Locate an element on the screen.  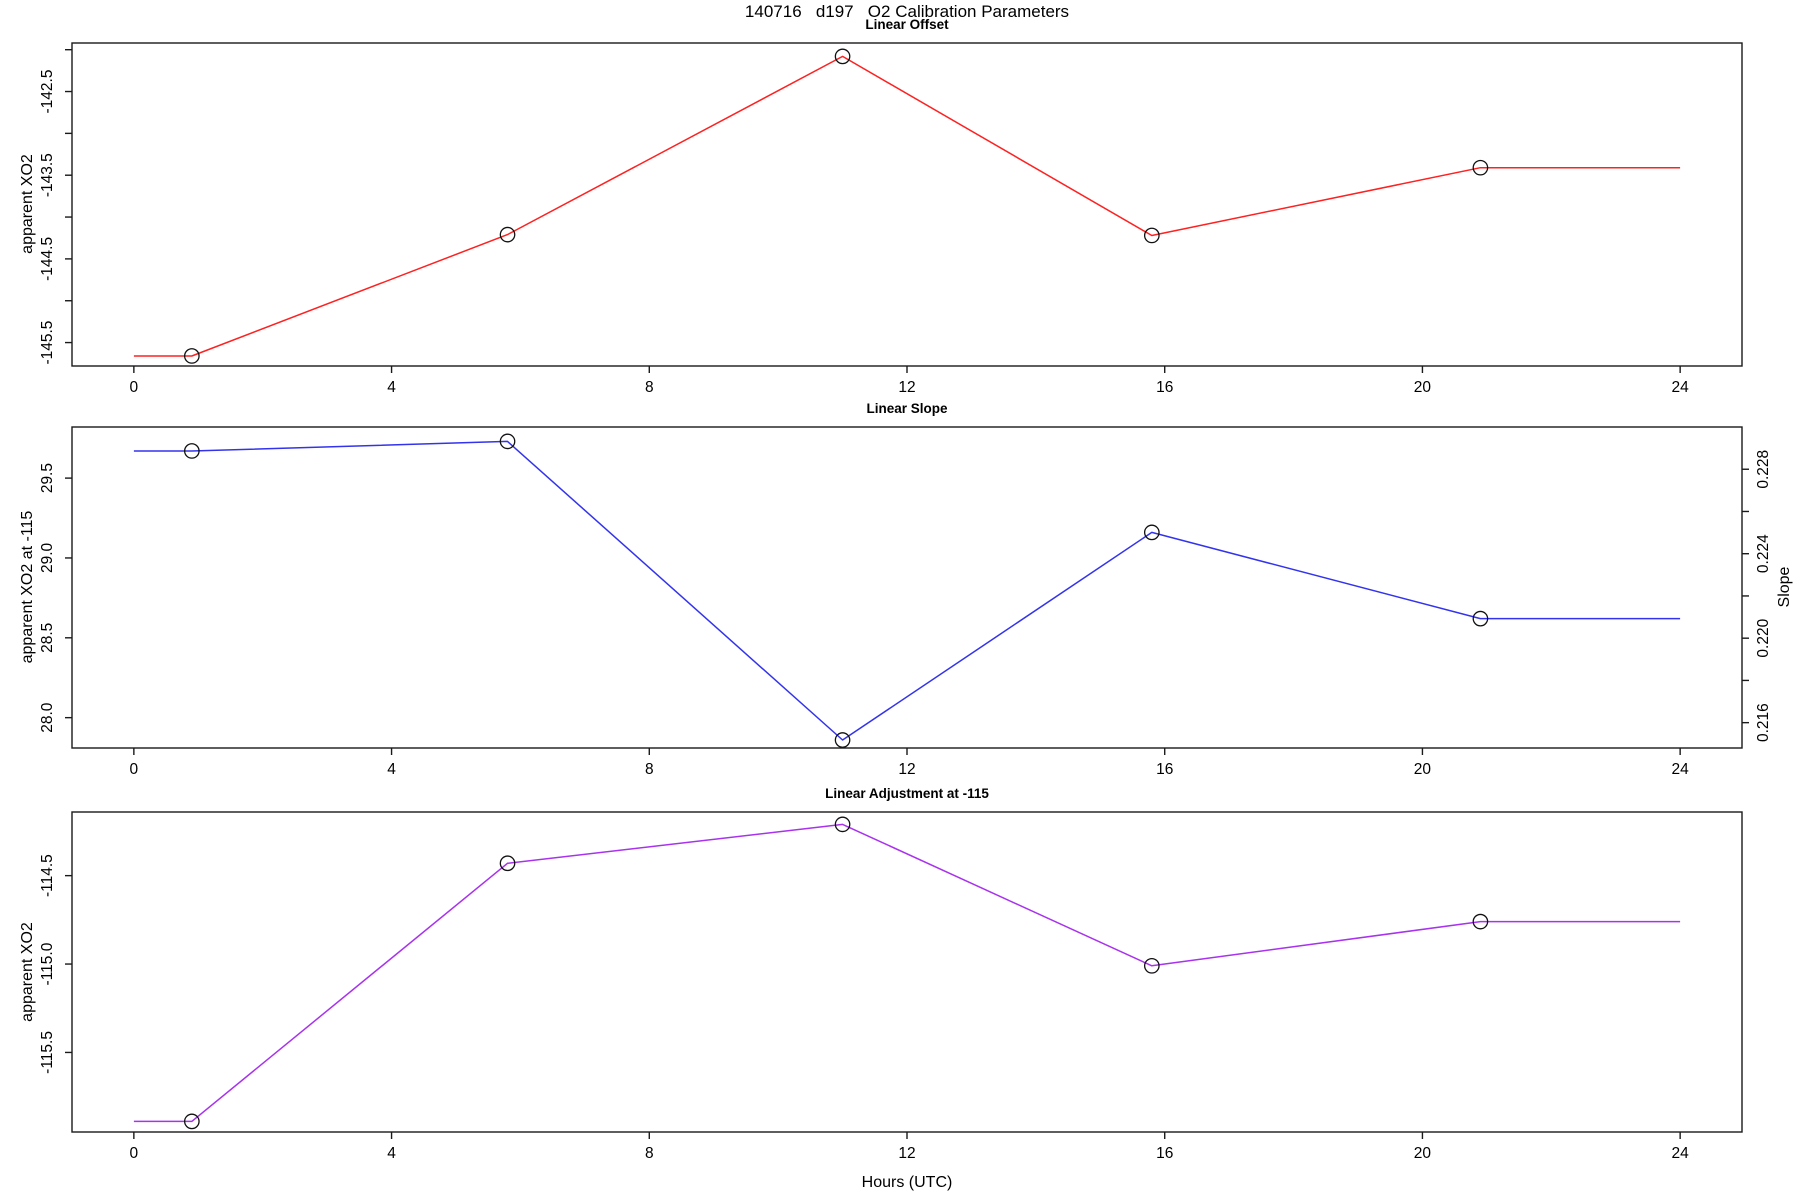
y-tick-label: 29.0 is located at coordinates (47, 557).